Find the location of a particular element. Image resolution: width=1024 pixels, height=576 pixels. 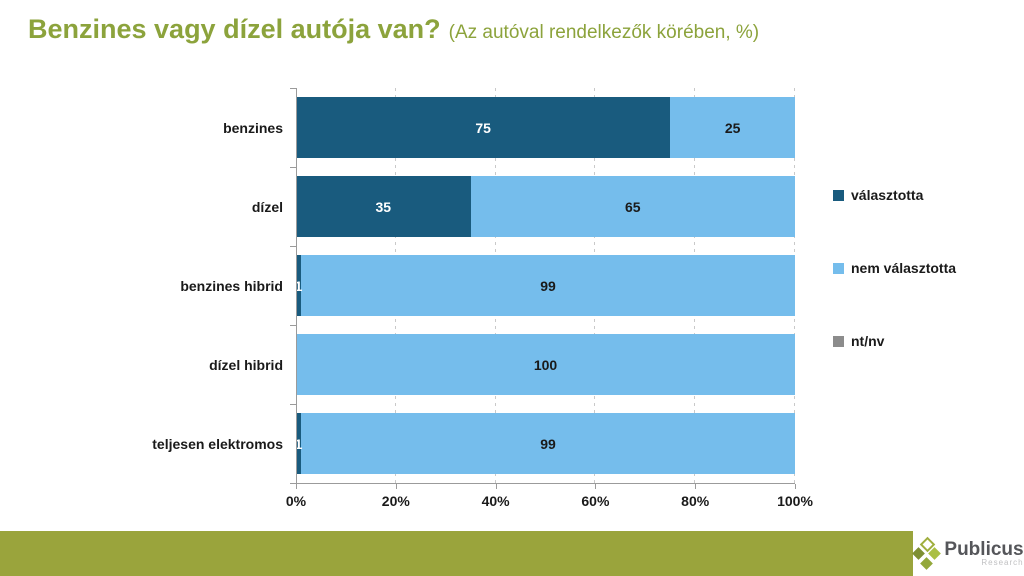

page-subtitle: (Az autóval rendelkezők körében, %) is located at coordinates (604, 32).